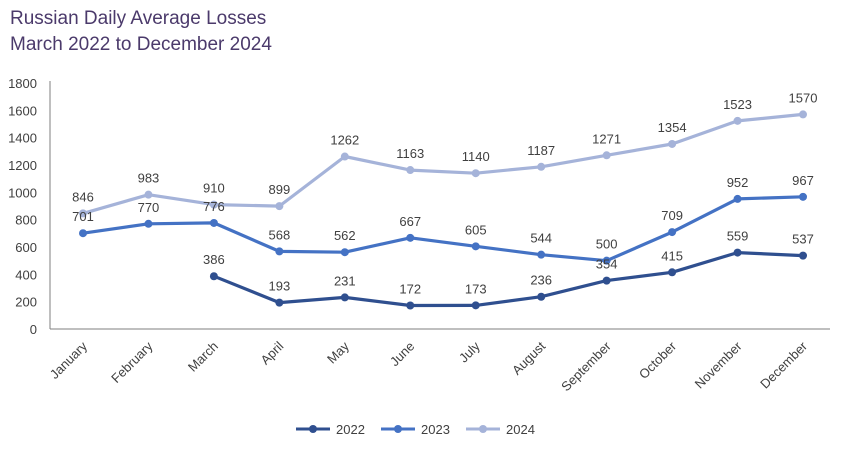 The height and width of the screenshot is (449, 855). Describe the element at coordinates (586, 366) in the screenshot. I see `x-tick-label: September` at that location.